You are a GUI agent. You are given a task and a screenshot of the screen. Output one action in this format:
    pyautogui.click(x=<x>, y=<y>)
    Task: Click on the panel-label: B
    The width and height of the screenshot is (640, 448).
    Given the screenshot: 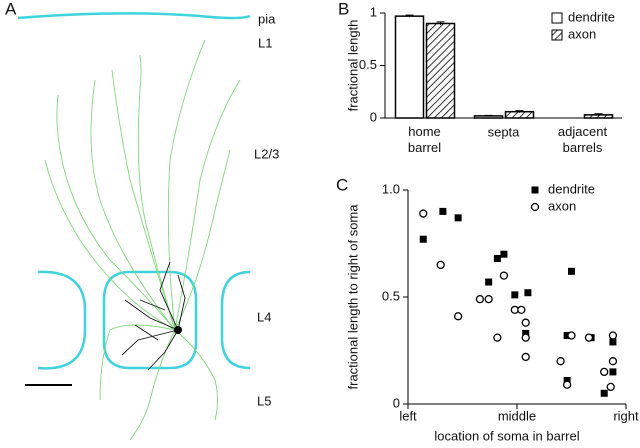 What is the action you would take?
    pyautogui.click(x=343, y=9)
    